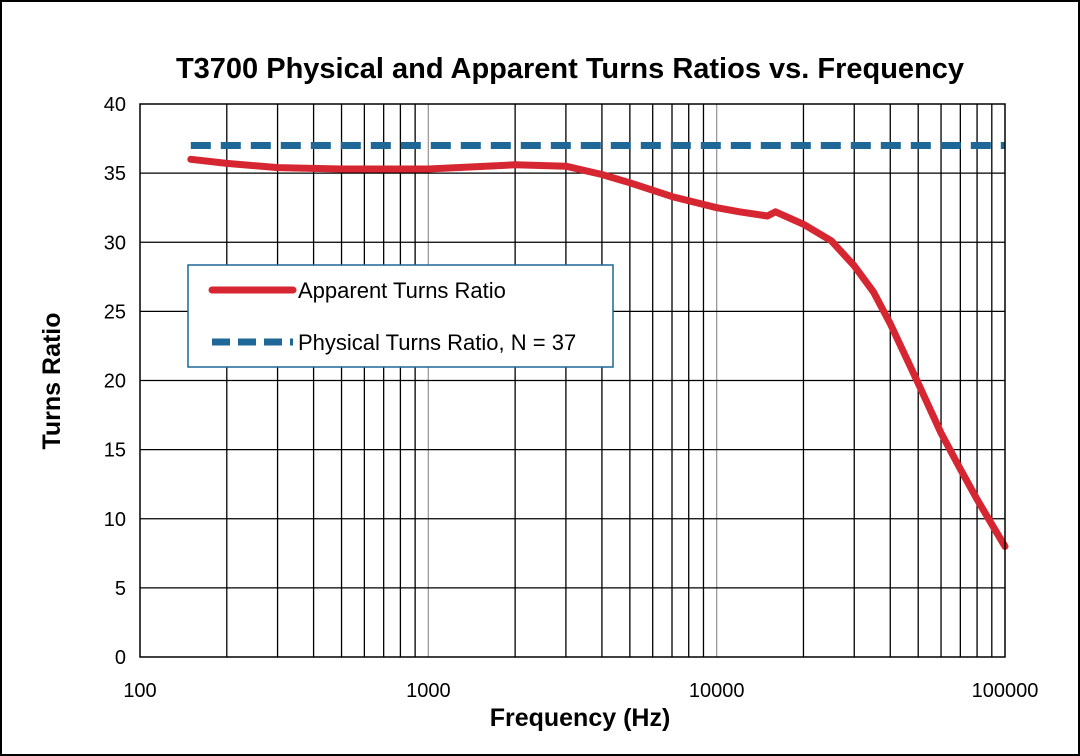  I want to click on y-tick-label: 15, so click(115, 451).